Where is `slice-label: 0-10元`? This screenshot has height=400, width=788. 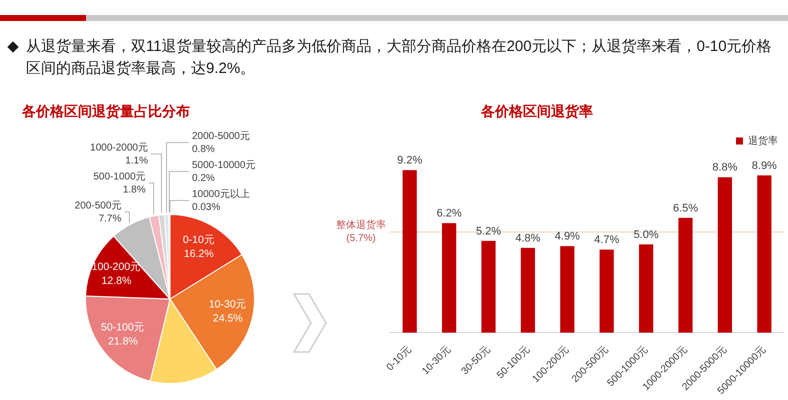 slice-label: 0-10元 is located at coordinates (198, 240).